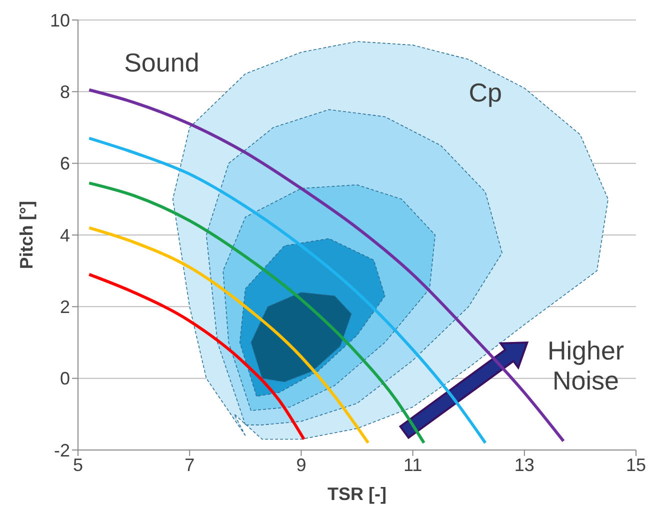  Describe the element at coordinates (357, 494) in the screenshot. I see `x-axis-title: TSR [-]` at that location.